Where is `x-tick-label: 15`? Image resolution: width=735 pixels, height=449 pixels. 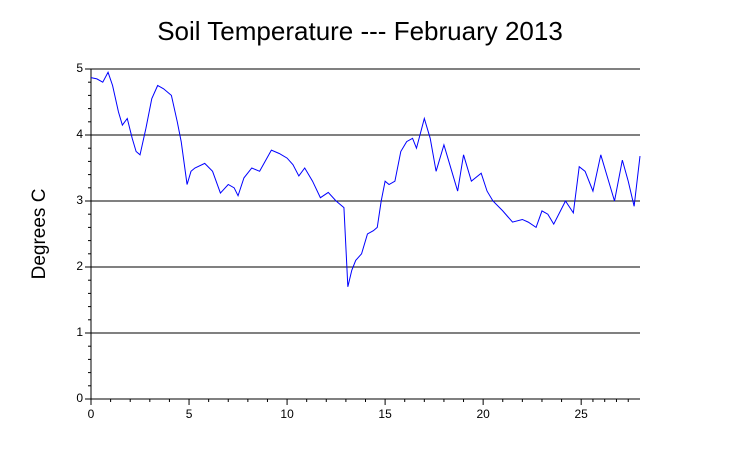
x-tick-label: 15 is located at coordinates (385, 414).